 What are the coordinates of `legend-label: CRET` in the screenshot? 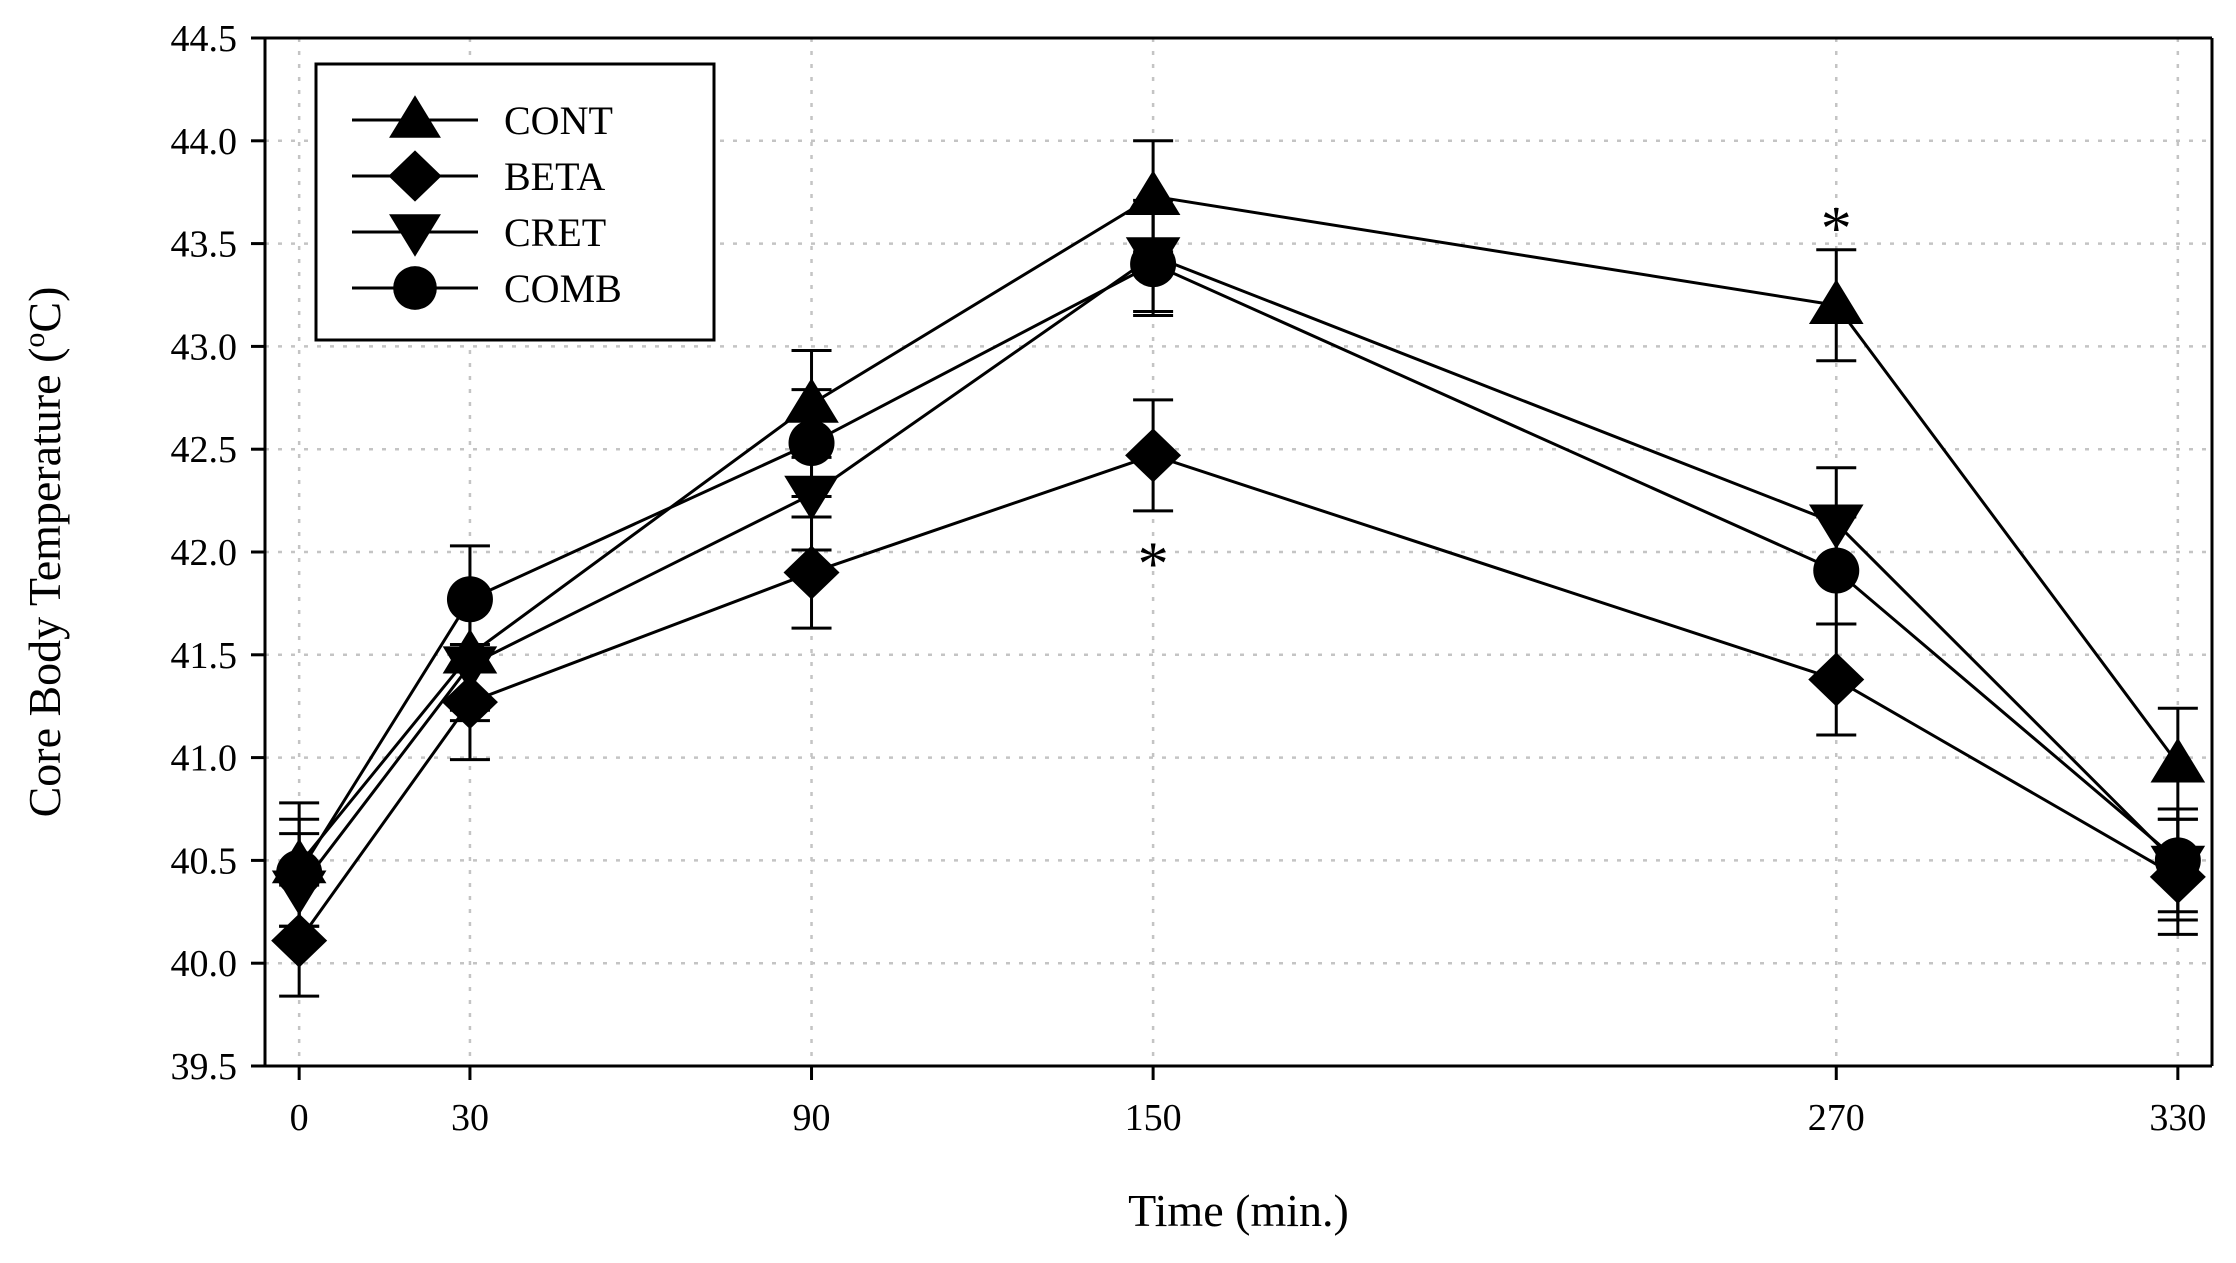 It's located at (555, 232).